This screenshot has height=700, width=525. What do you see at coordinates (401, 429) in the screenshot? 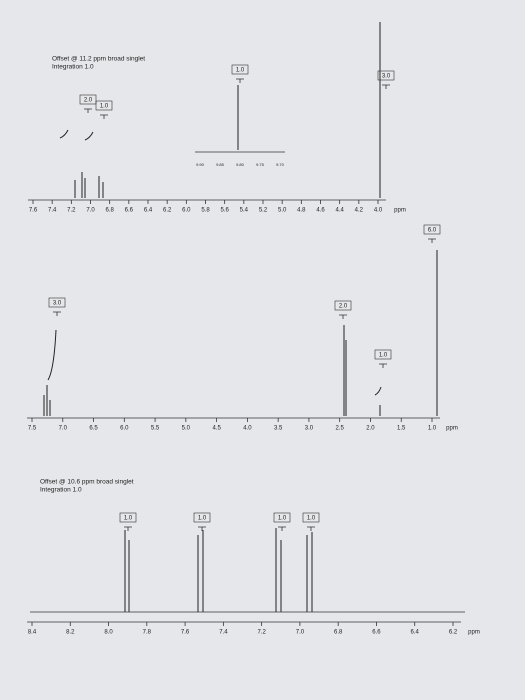
I see `tick-label: 1.5` at bounding box center [401, 429].